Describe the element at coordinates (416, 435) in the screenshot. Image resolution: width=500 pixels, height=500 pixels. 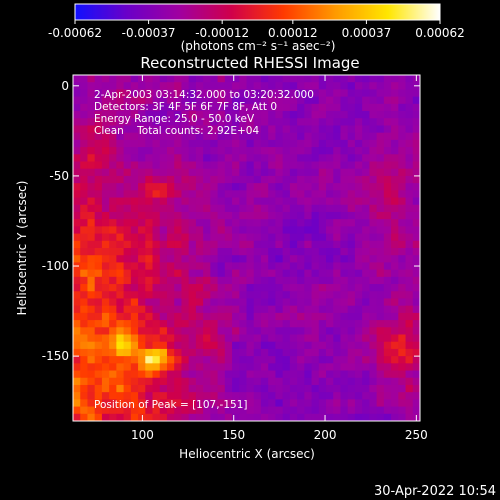
I see `x-tick-label: 250` at that location.